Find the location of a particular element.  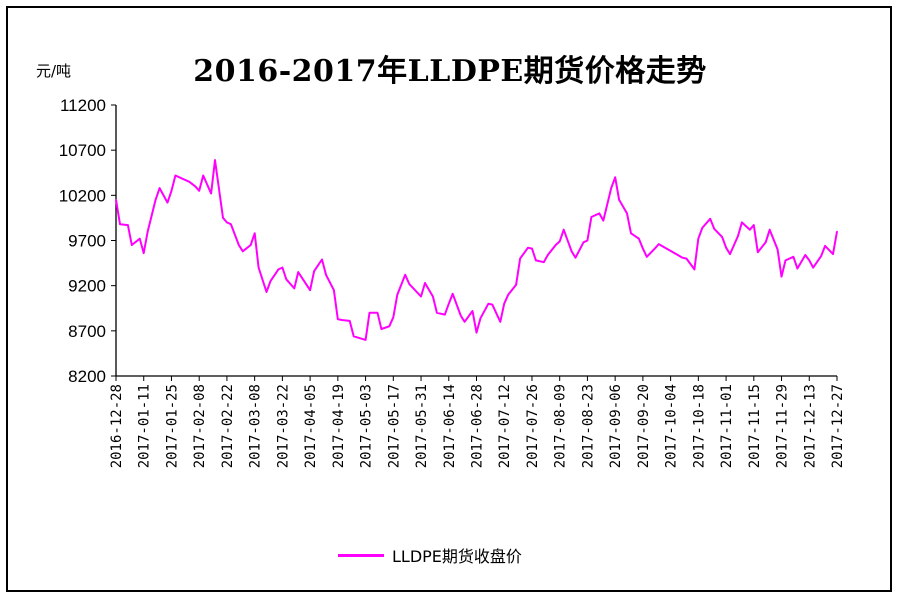

x-tick-label: 2017-03-08 is located at coordinates (256, 426).